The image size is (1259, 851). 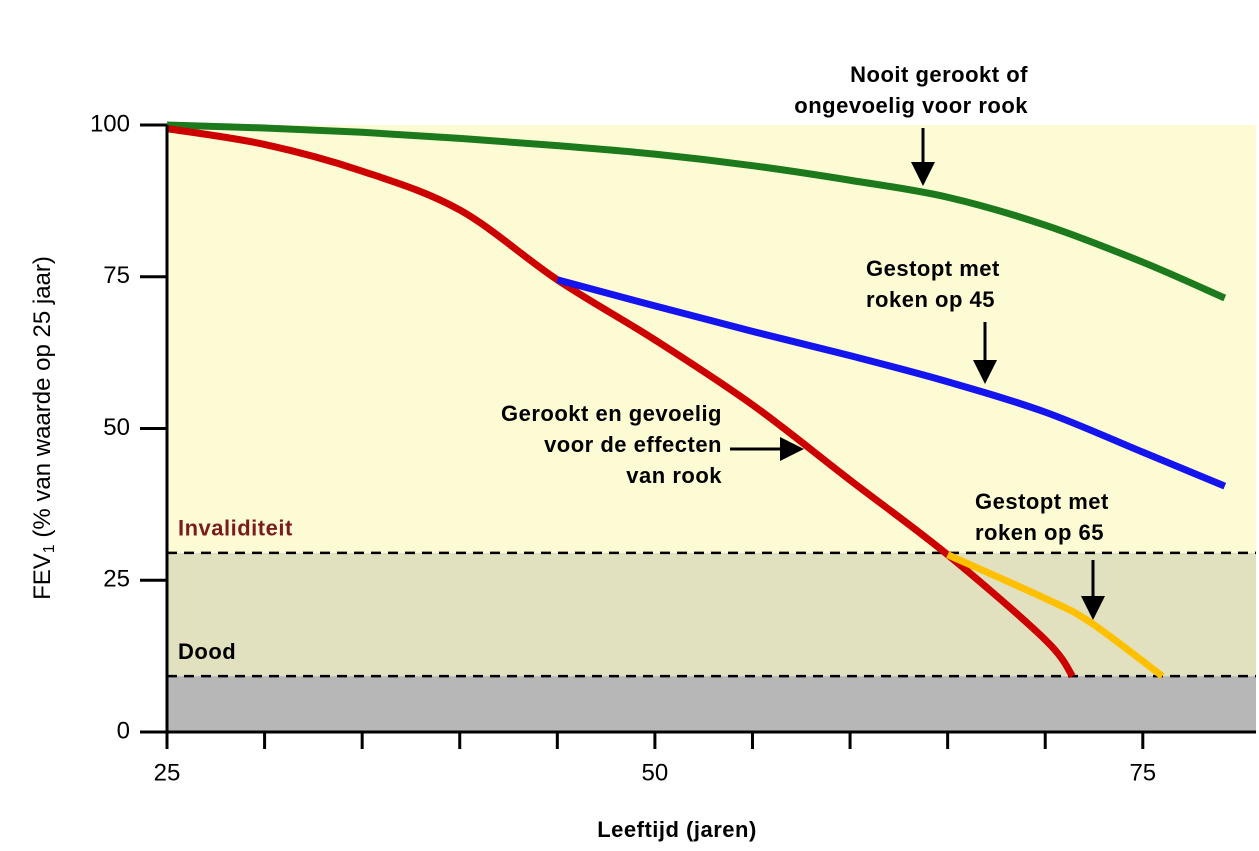 What do you see at coordinates (930, 299) in the screenshot?
I see `annotation-line: roken op 45` at bounding box center [930, 299].